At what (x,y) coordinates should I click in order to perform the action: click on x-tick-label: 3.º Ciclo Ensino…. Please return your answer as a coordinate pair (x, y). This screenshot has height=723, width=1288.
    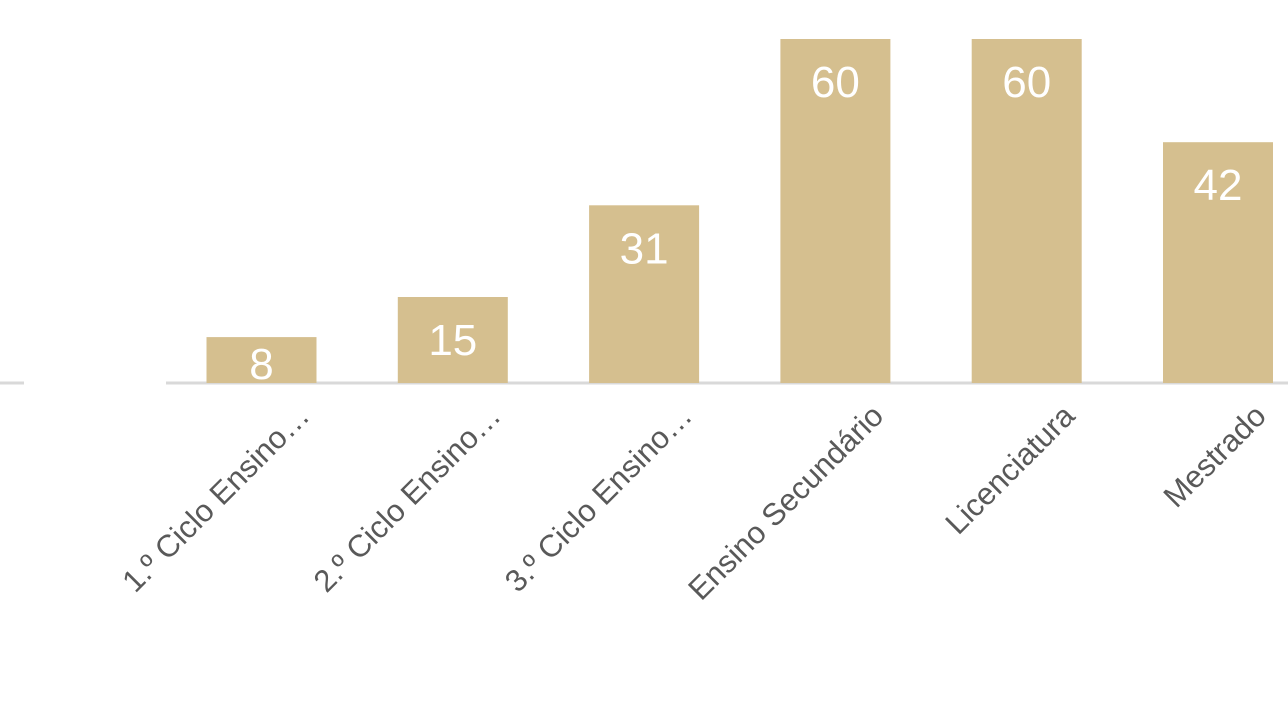
    Looking at the image, I should click on (598, 498).